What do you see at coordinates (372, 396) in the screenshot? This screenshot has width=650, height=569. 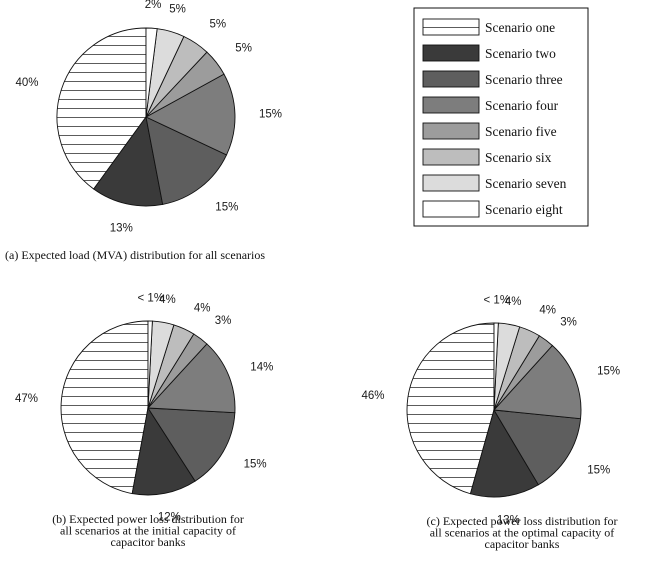 I see `slice-label: 46%` at bounding box center [372, 396].